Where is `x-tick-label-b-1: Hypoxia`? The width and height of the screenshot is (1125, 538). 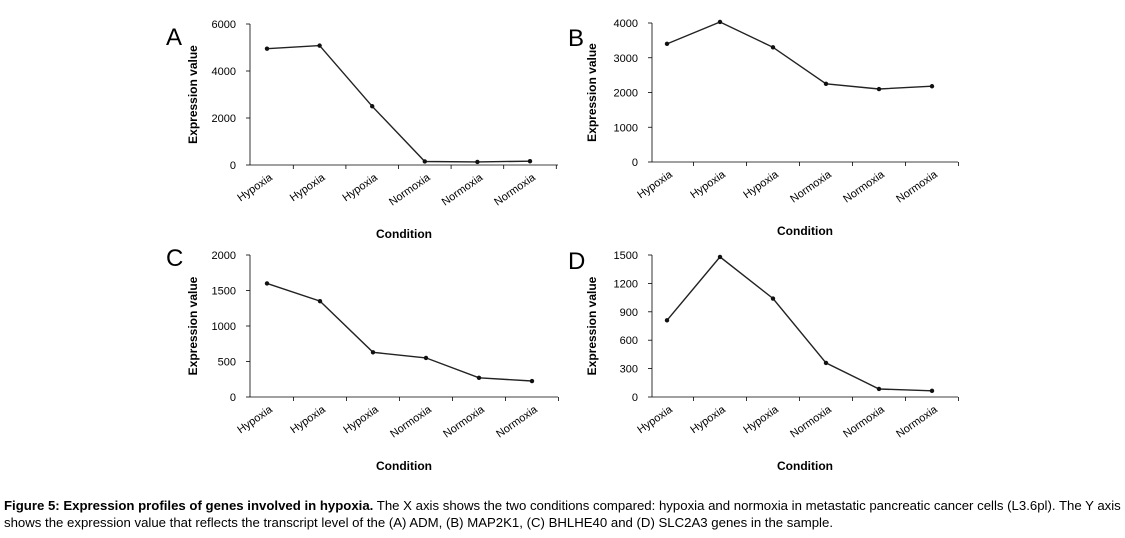
x-tick-label-b-1: Hypoxia is located at coordinates (708, 184).